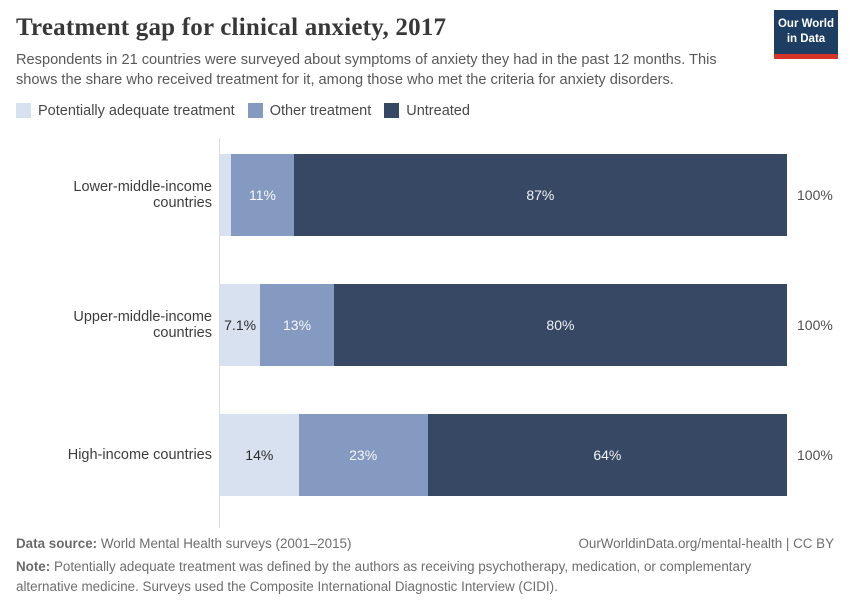 This screenshot has height=600, width=850. I want to click on segment-value-label: 80%, so click(560, 324).